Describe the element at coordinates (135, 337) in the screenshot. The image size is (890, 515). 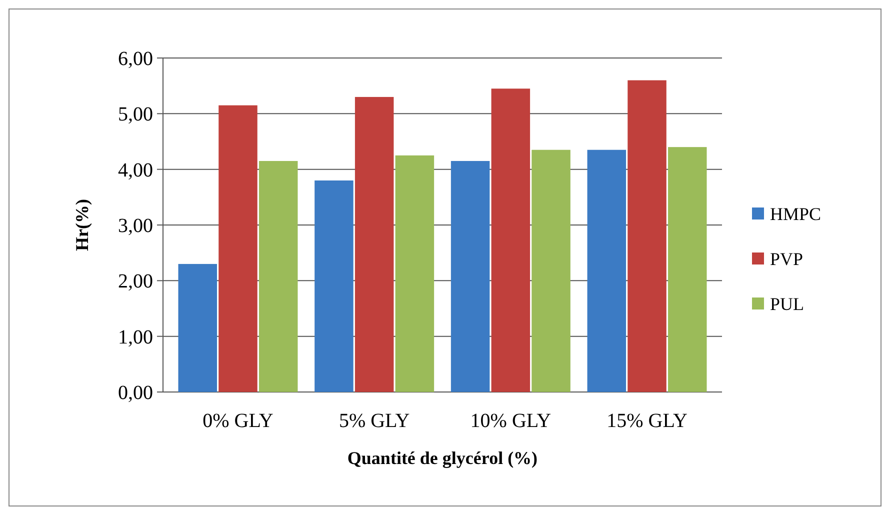
I see `y-tick-label: 1,00` at that location.